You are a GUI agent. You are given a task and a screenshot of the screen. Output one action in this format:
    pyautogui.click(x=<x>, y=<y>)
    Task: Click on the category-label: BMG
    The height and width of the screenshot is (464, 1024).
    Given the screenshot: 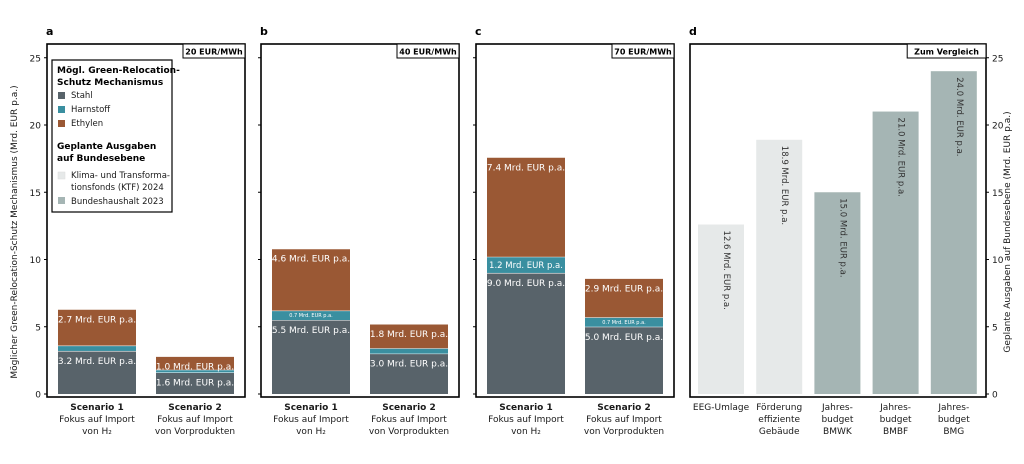 What is the action you would take?
    pyautogui.click(x=953, y=432)
    